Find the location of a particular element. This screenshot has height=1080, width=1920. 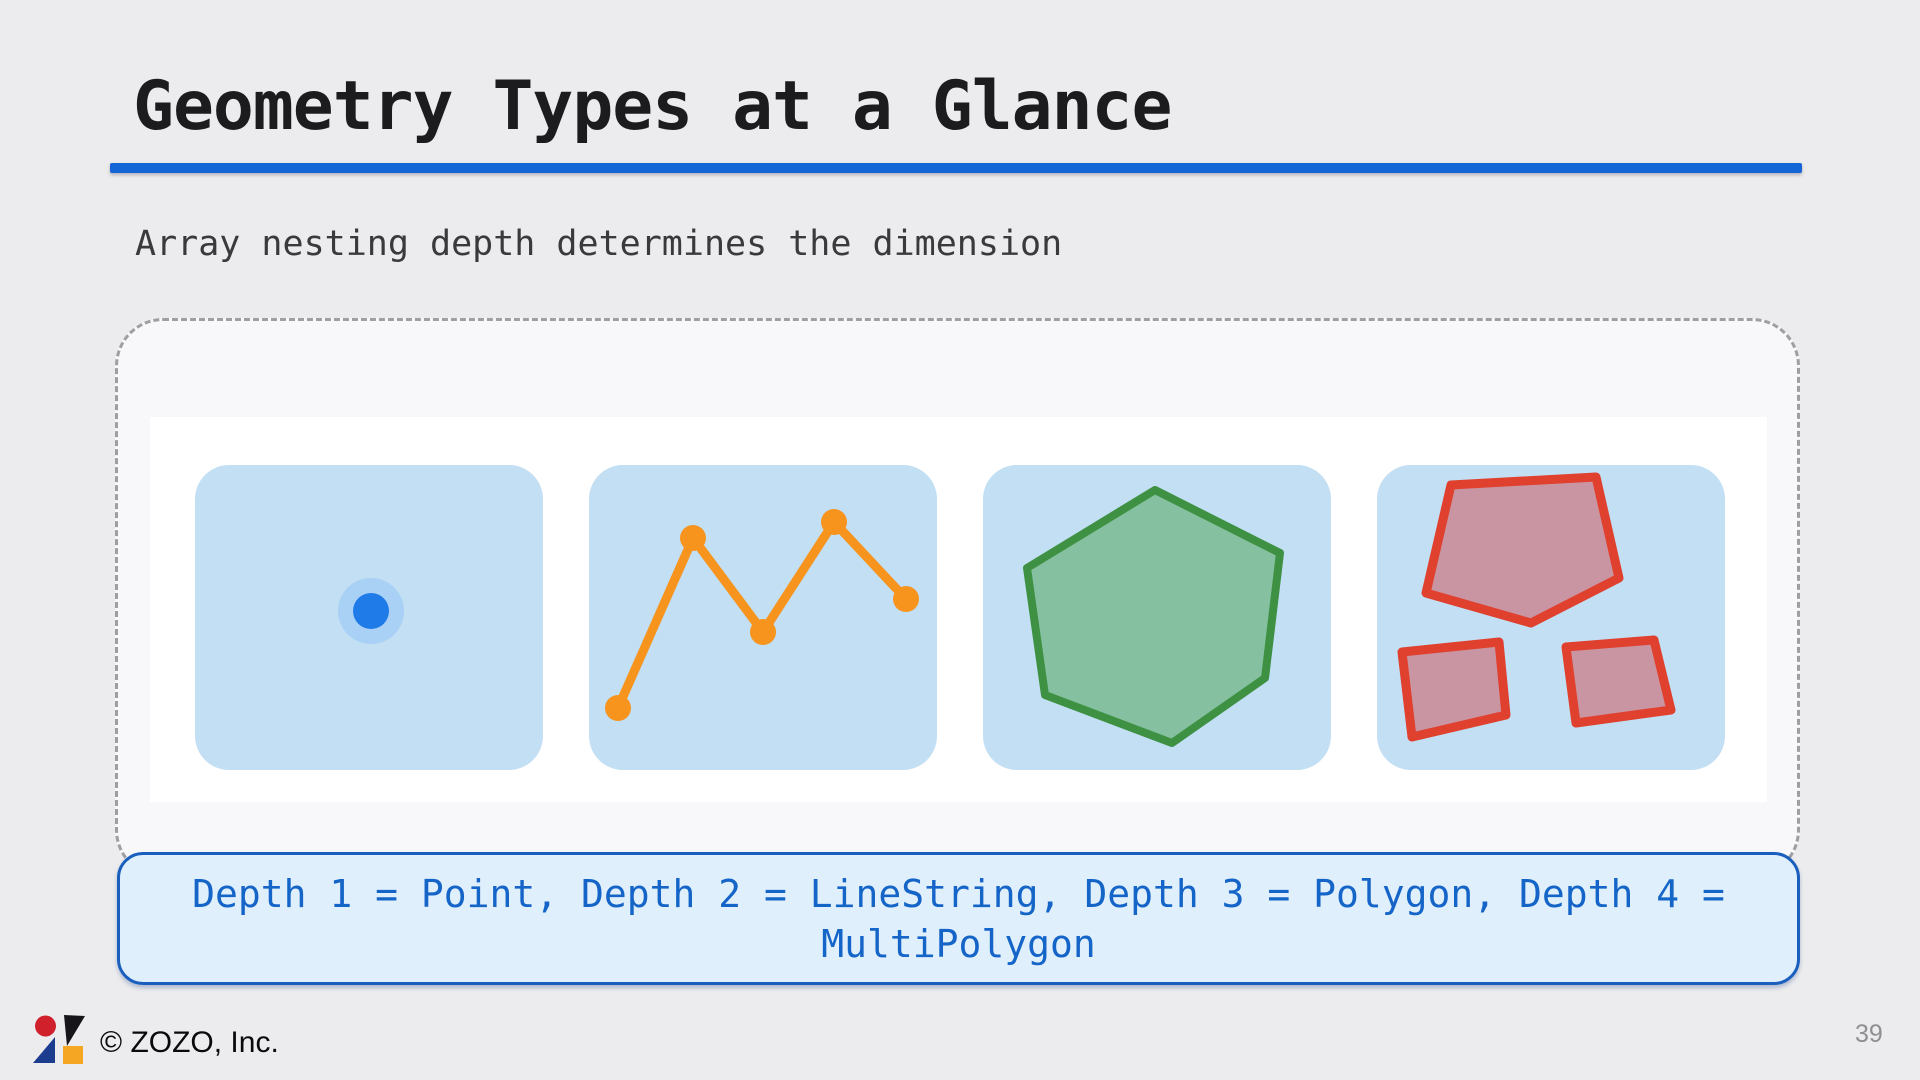

logo-black-triangle-icon is located at coordinates (74, 1030).